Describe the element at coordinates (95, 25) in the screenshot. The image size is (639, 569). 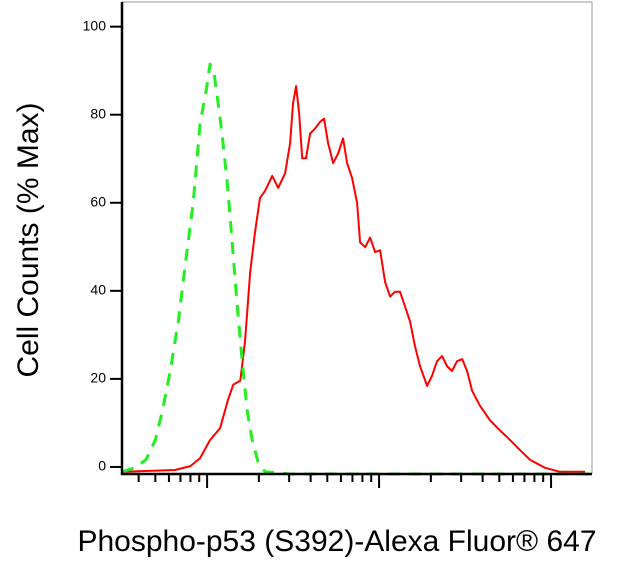
I see `y-tick-label: 100` at that location.